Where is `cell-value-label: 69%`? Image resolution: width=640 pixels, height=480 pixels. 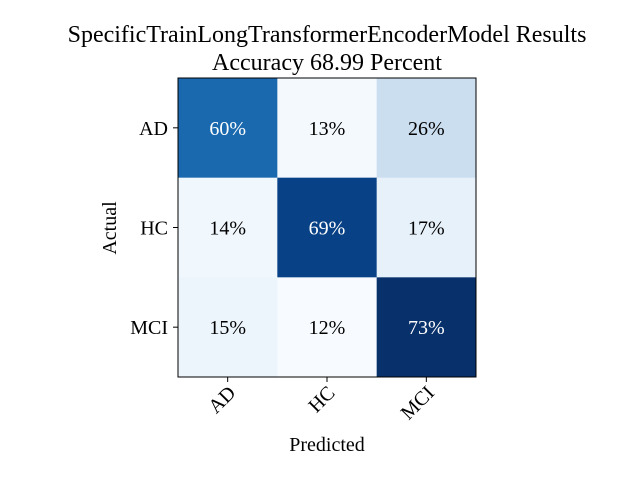
cell-value-label: 69% is located at coordinates (327, 229).